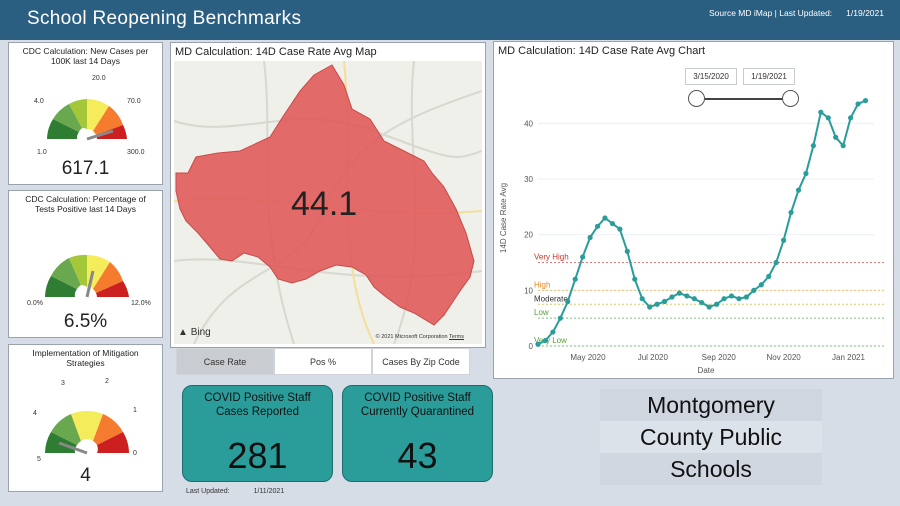  What do you see at coordinates (719, 357) in the screenshot?
I see `x-tick-label: Sep 2020` at bounding box center [719, 357].